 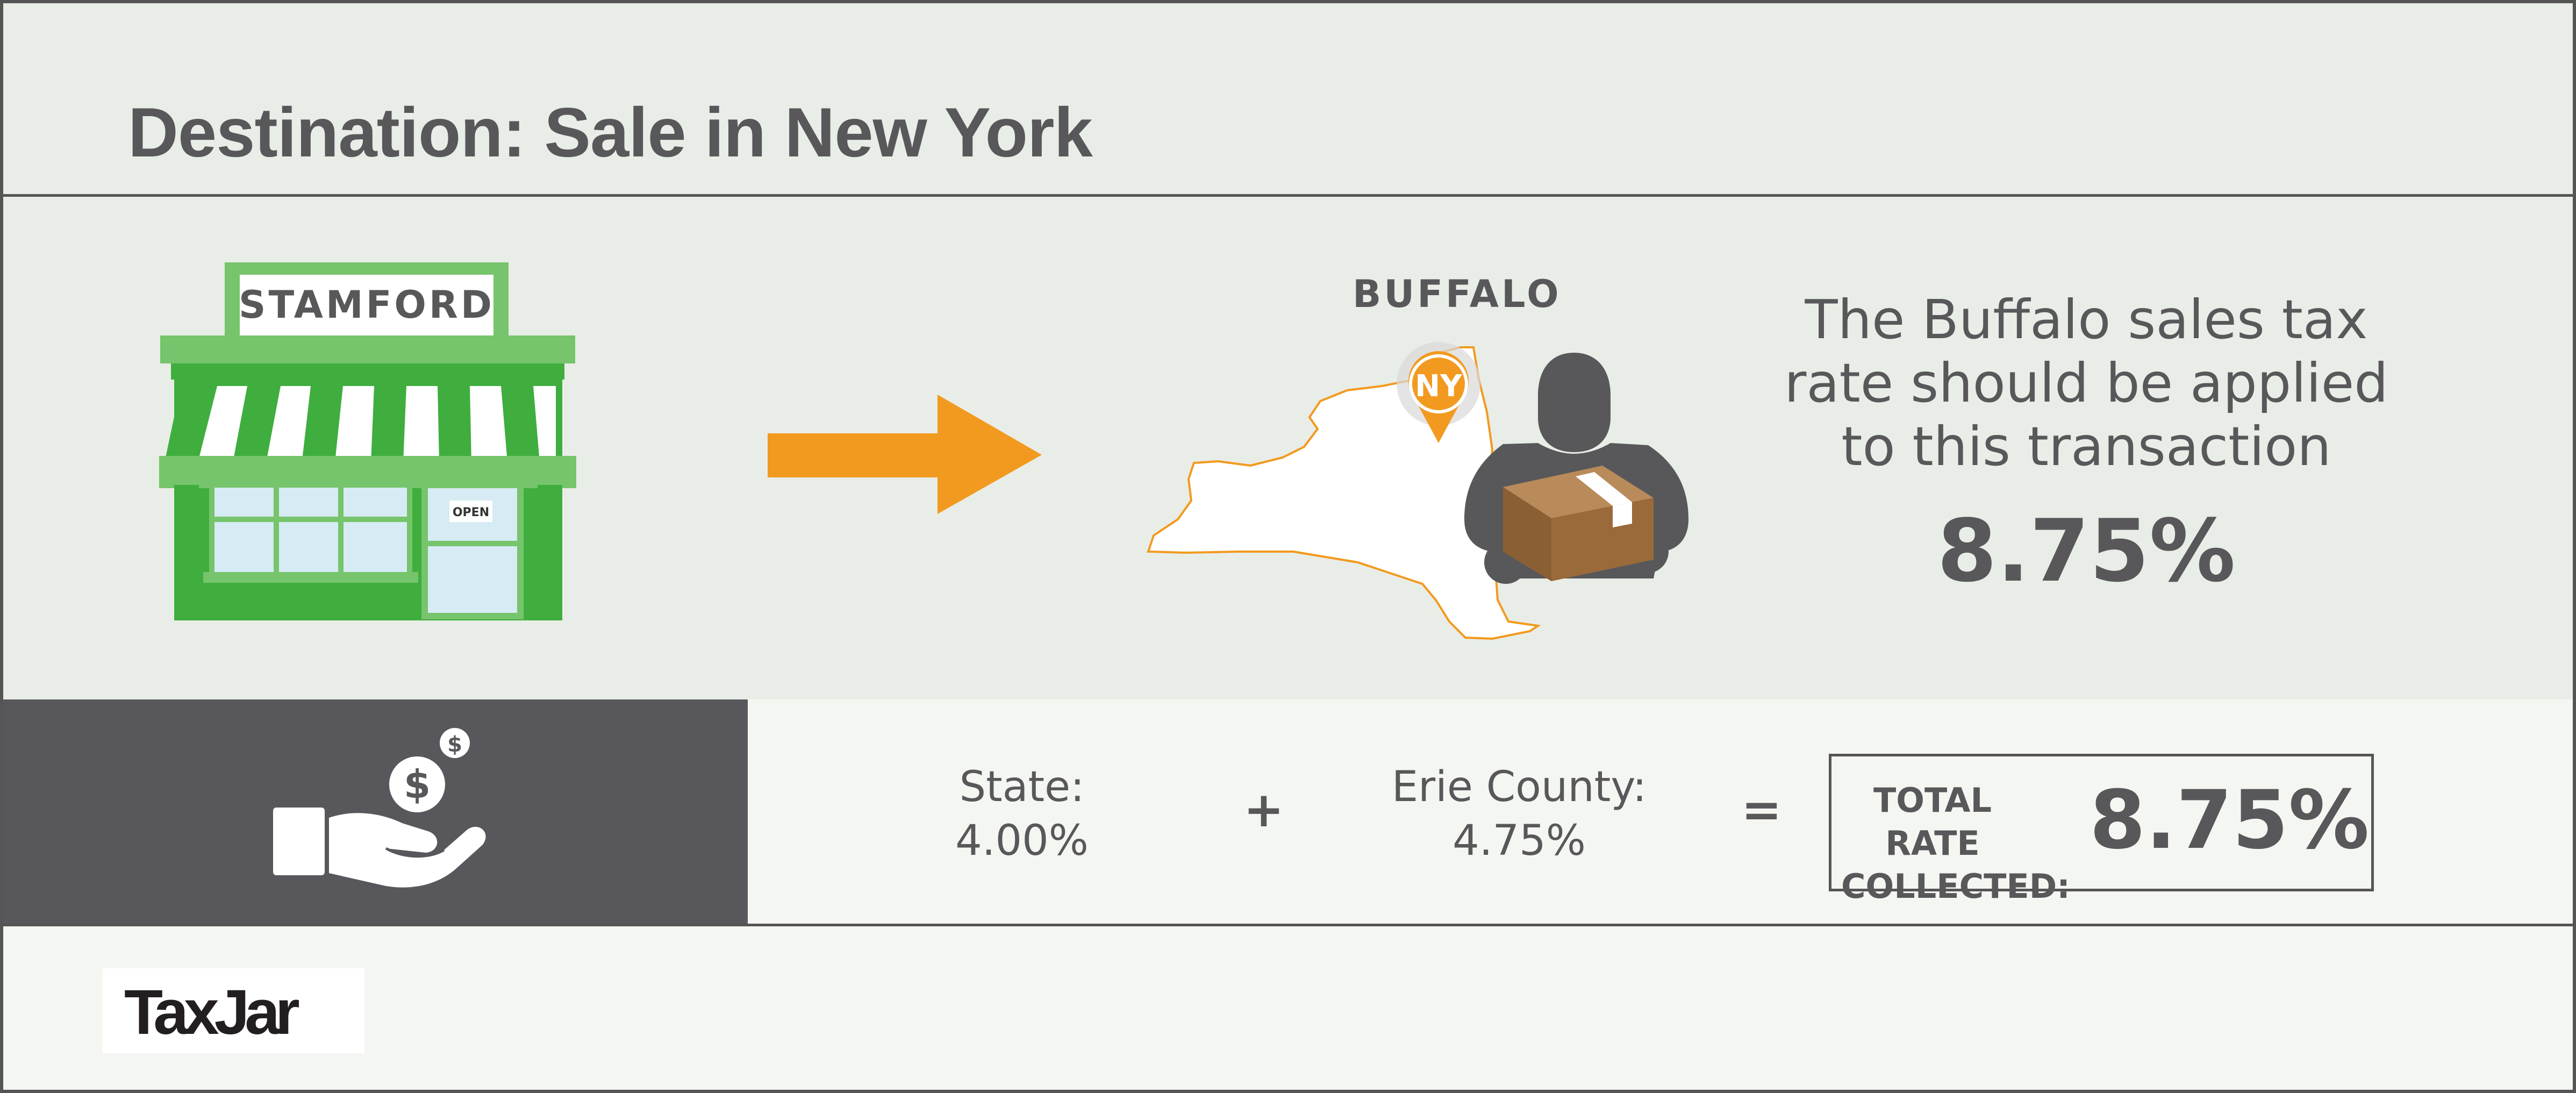 I want to click on hand-with-coins-icon: $ $, so click(x=379, y=808).